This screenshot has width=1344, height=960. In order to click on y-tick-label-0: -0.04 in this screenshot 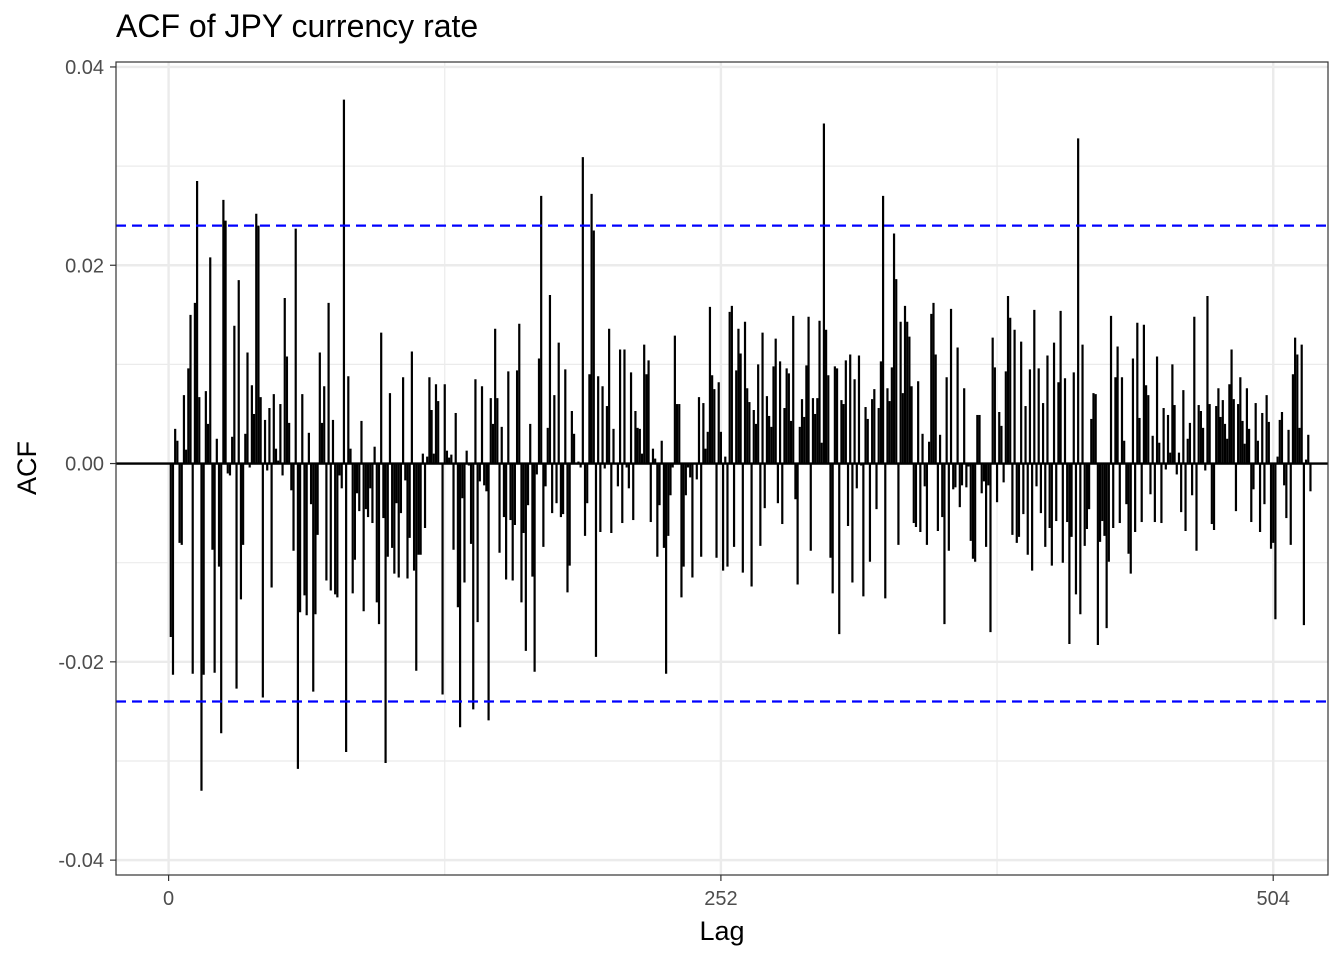, I will do `click(81, 861)`.